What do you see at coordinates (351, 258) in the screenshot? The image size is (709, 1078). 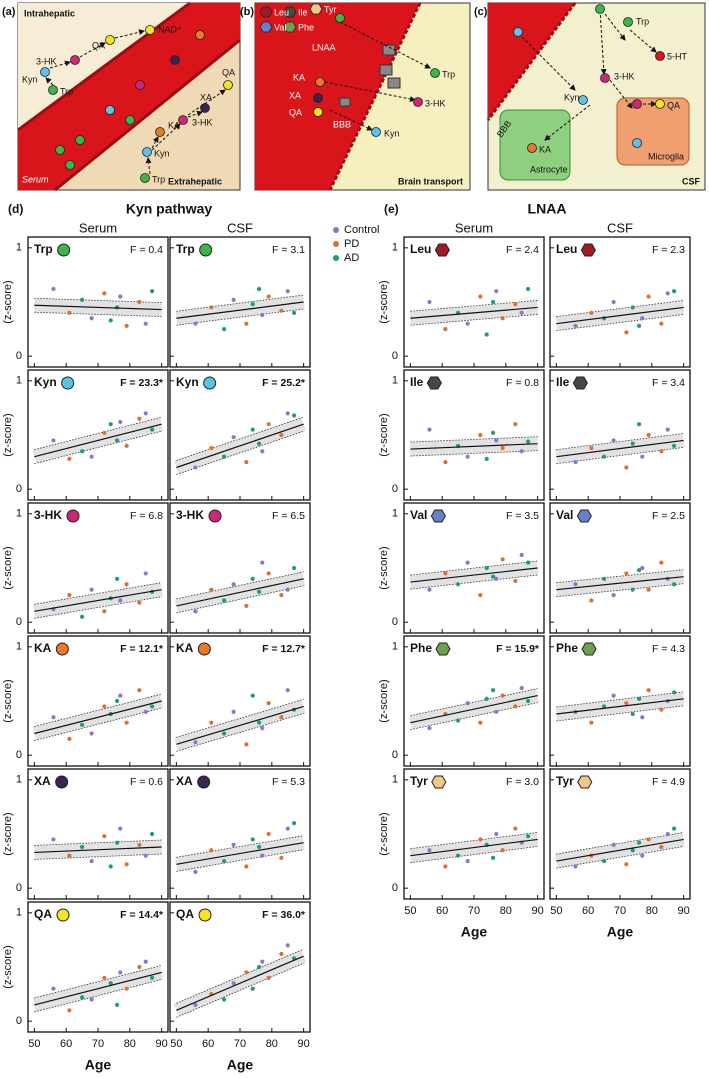 I see `legend-label: AD` at bounding box center [351, 258].